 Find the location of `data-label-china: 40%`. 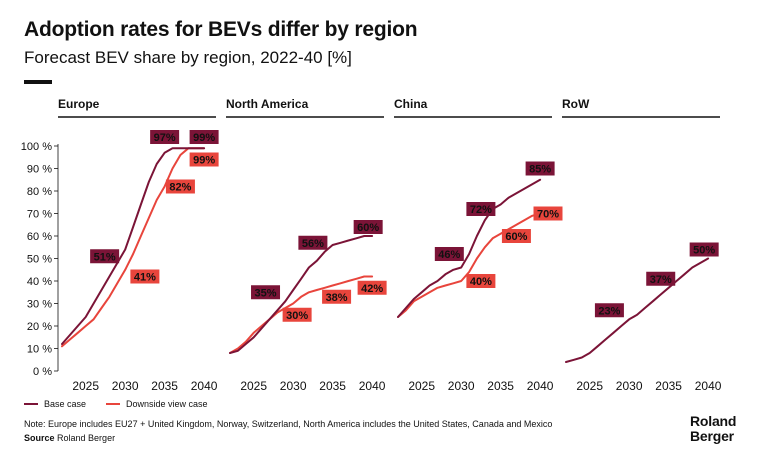

data-label-china: 40% is located at coordinates (481, 281).